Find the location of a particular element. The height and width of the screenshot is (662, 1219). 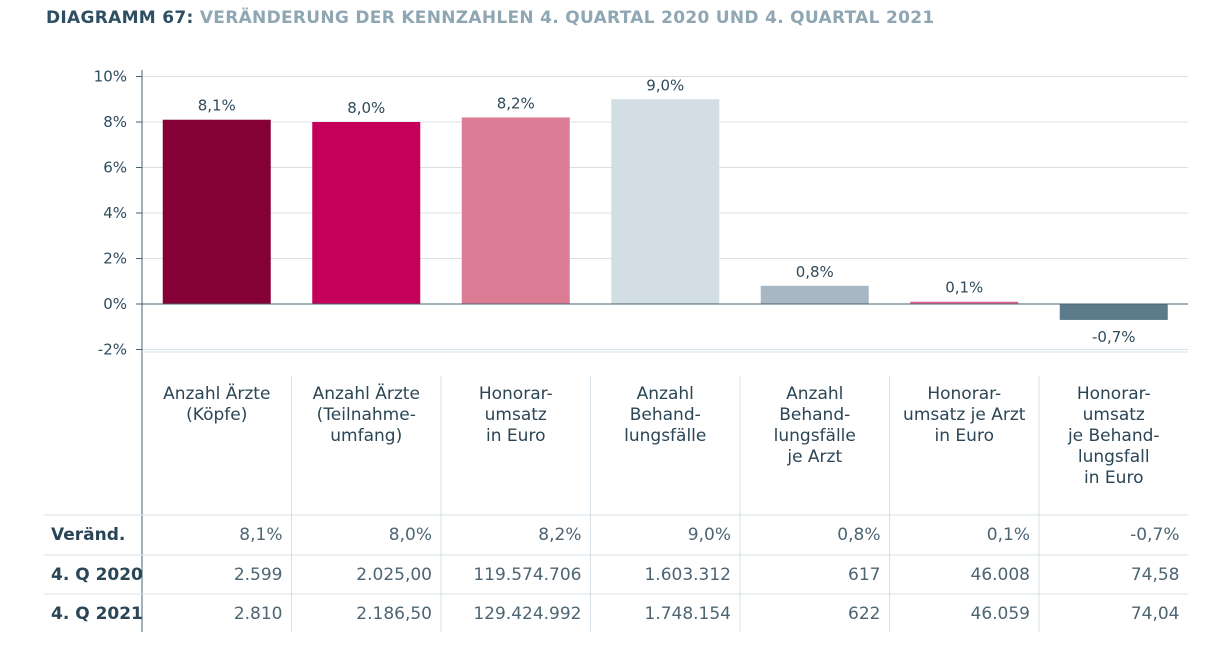

bar-value-label: -0,7% is located at coordinates (1114, 337).